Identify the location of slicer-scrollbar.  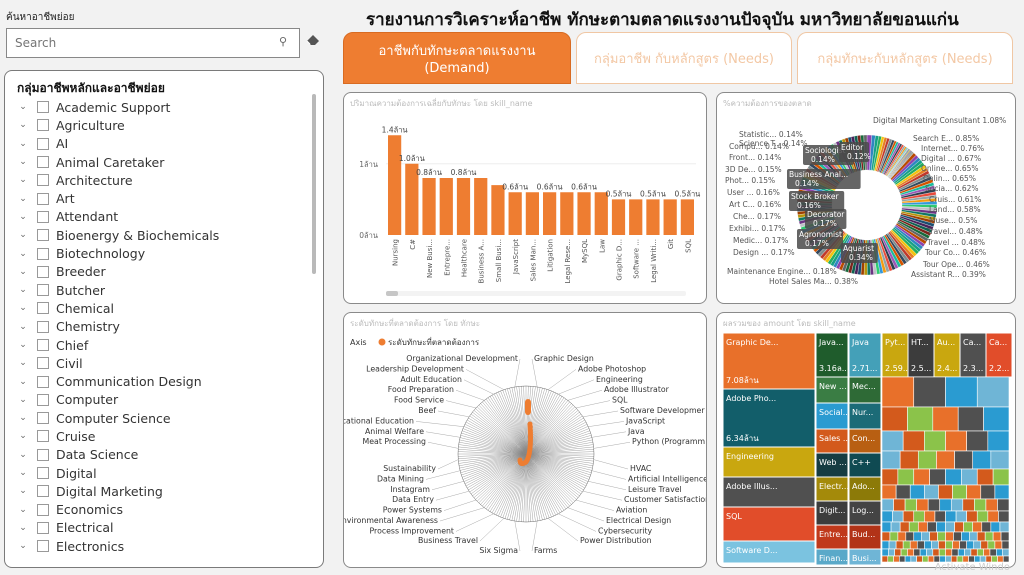
(314, 184).